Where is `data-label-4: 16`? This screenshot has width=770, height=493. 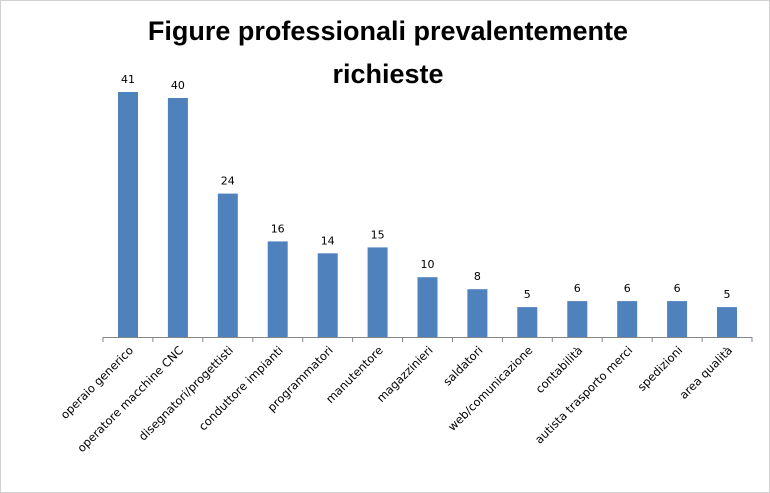
data-label-4: 16 is located at coordinates (278, 228).